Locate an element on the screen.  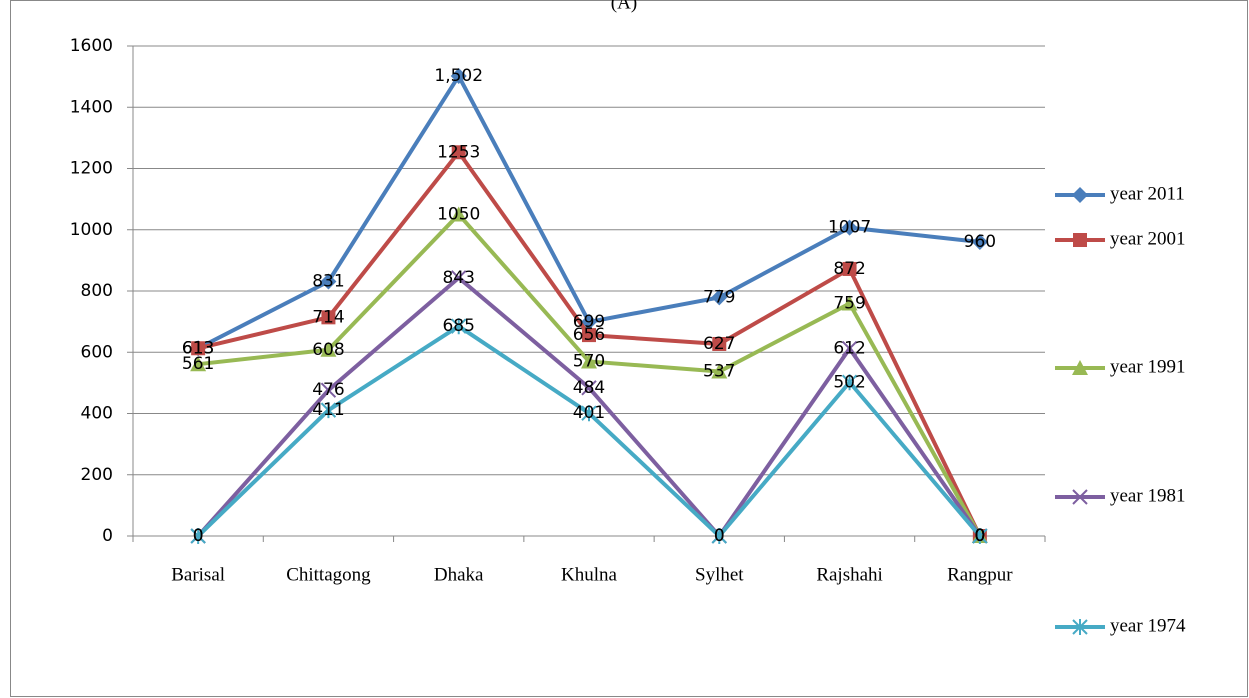
data-label: 656 is located at coordinates (589, 335).